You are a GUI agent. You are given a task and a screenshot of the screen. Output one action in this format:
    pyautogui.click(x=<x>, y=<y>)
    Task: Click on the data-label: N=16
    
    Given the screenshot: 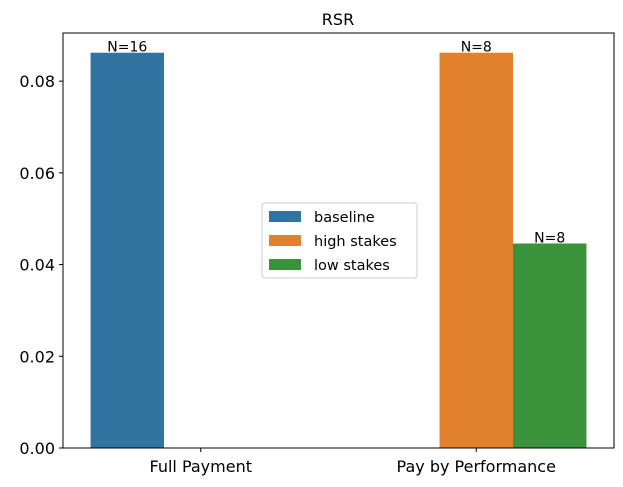 What is the action you would take?
    pyautogui.click(x=127, y=48)
    